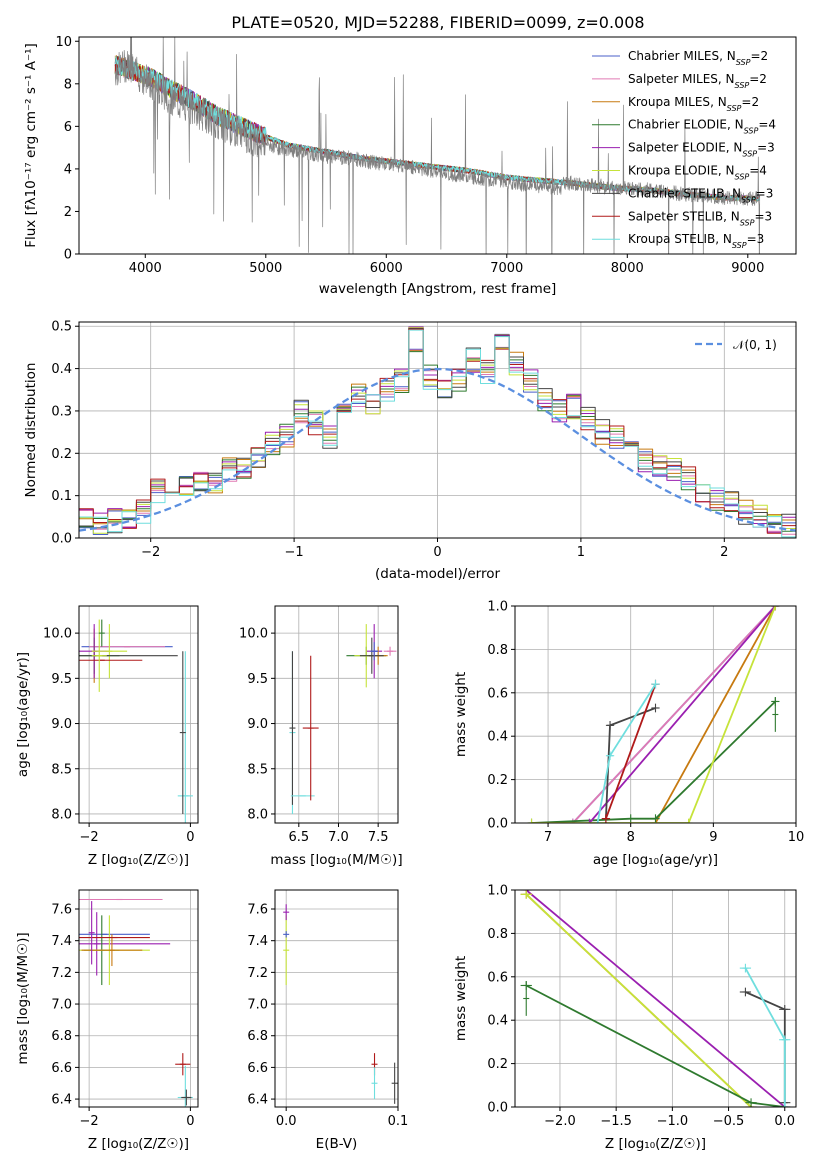 This screenshot has width=819, height=1170. I want to click on plot-area-massweight-vs-age, so click(653, 714).